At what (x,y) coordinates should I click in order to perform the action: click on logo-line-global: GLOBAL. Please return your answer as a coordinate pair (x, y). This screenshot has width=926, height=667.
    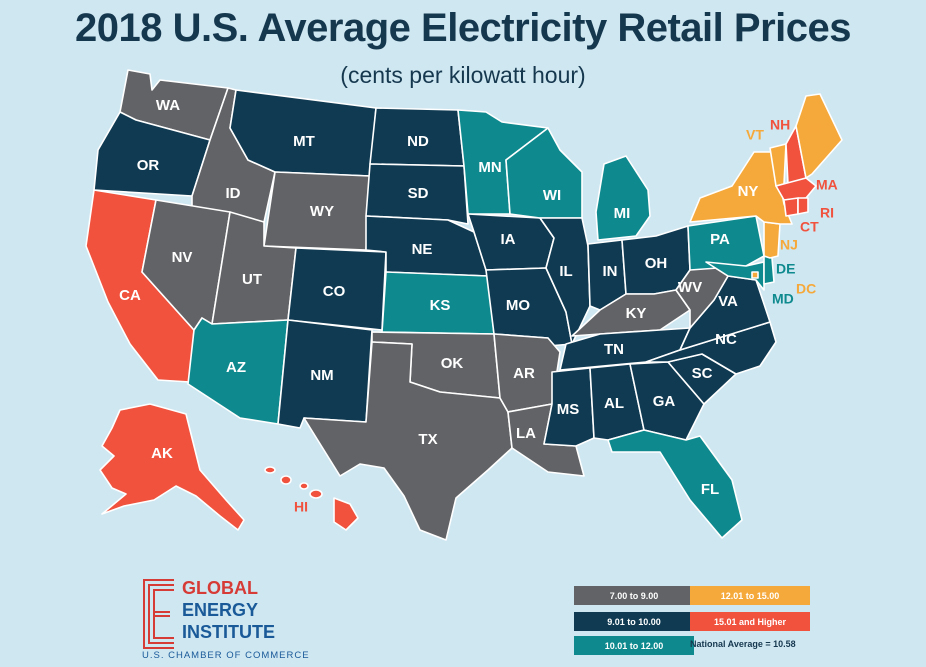
    Looking at the image, I should click on (220, 588).